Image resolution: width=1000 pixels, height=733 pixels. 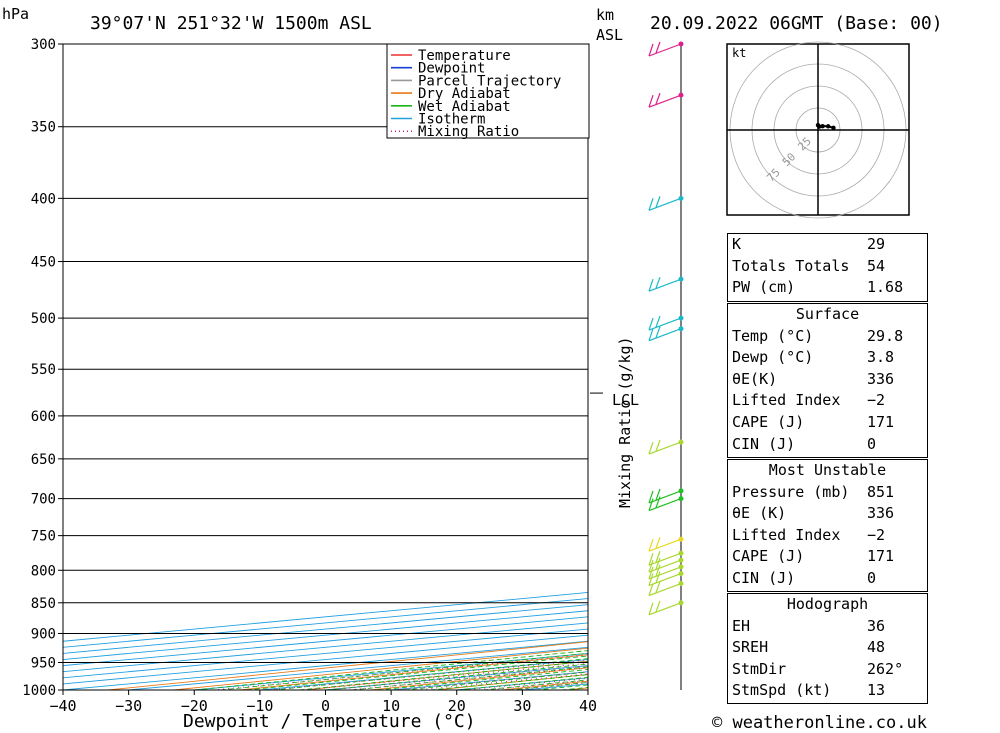 I want to click on pressure-tick-label: 650, so click(x=43, y=460).